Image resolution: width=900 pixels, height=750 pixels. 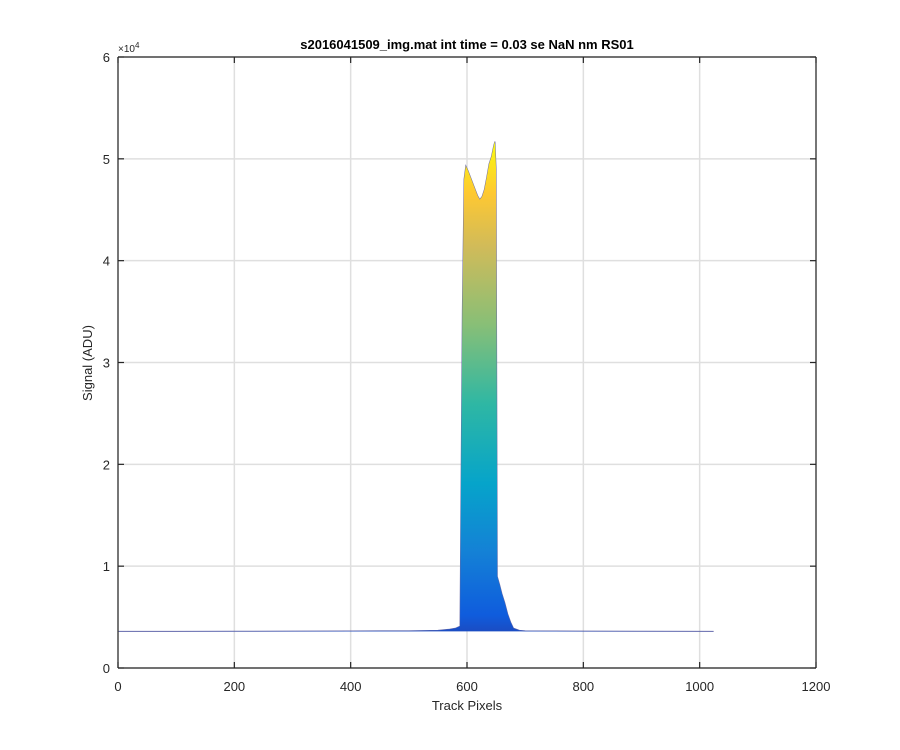 What do you see at coordinates (87, 363) in the screenshot?
I see `y-axis-label: Signal (ADU)` at bounding box center [87, 363].